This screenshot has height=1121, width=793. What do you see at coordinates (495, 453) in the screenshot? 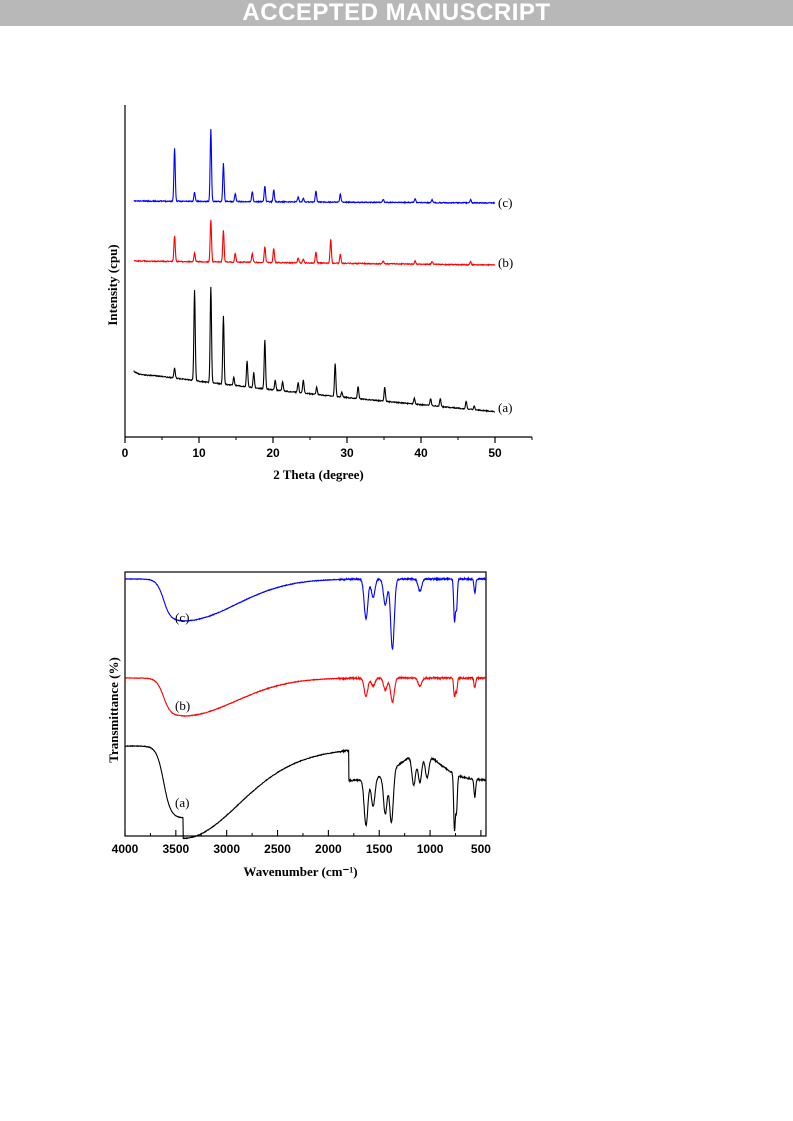
I see `xrd-tick-label: 50` at bounding box center [495, 453].